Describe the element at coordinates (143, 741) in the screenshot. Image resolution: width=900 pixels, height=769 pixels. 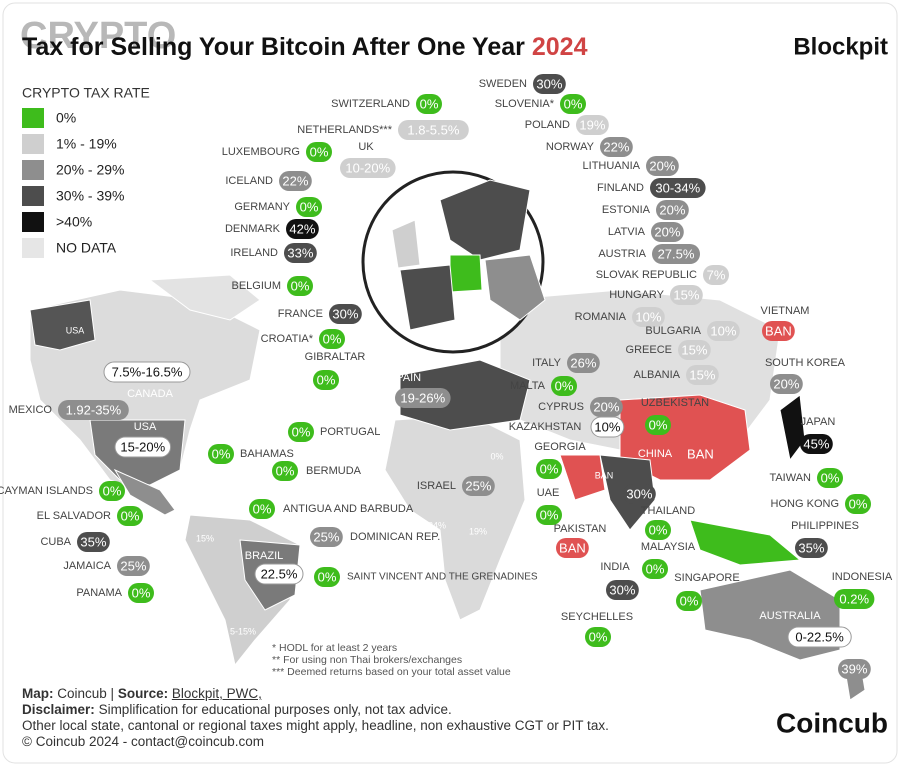
I see `footer-line: © Coincub 2024 - contact@coincub.com` at that location.